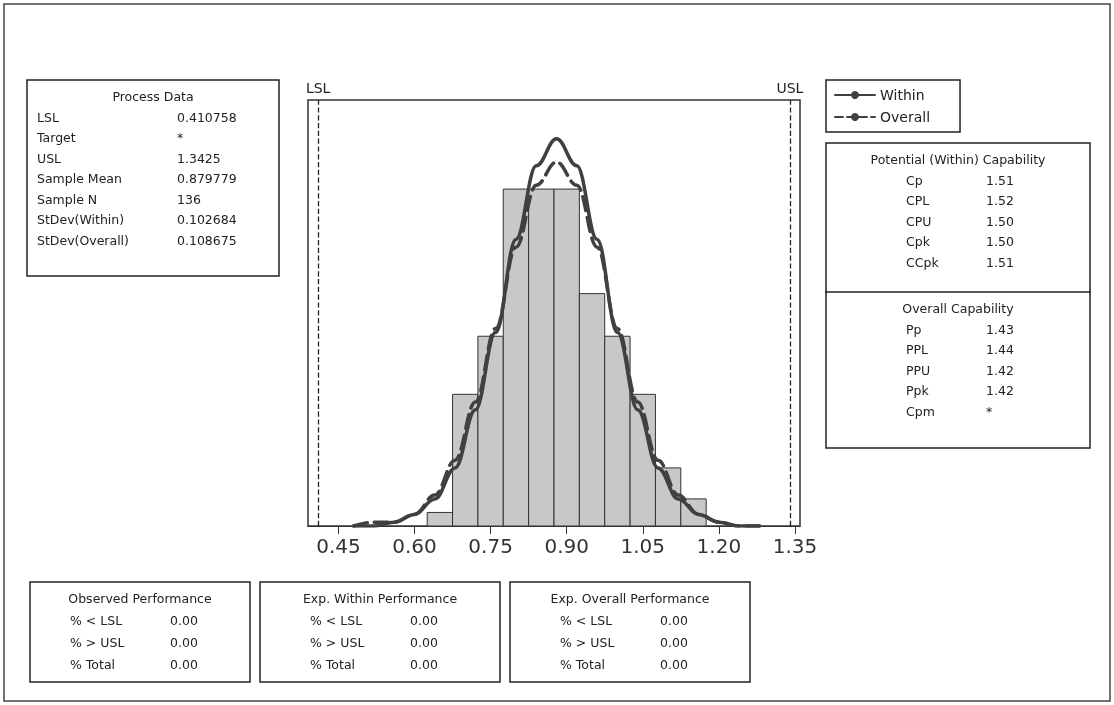 This screenshot has width=1114, height=705. Describe the element at coordinates (140, 631) in the screenshot. I see `text: Observed Performance % < LSL 0.00 % > USL 0.00 % Total 0.00` at that location.